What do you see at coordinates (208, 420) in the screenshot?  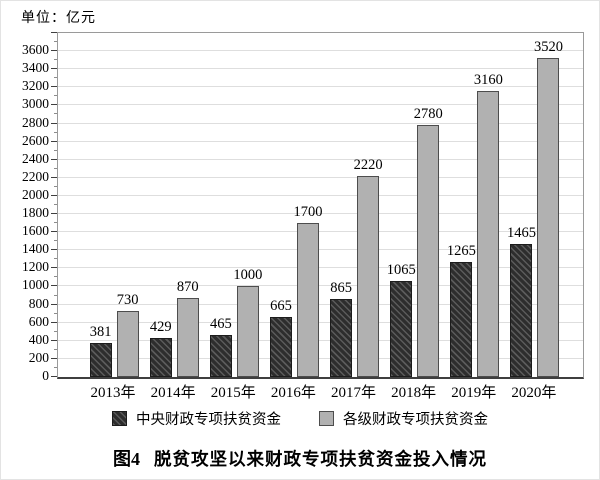 I see `legend-label: 中央财政专项扶贫资金` at bounding box center [208, 420].